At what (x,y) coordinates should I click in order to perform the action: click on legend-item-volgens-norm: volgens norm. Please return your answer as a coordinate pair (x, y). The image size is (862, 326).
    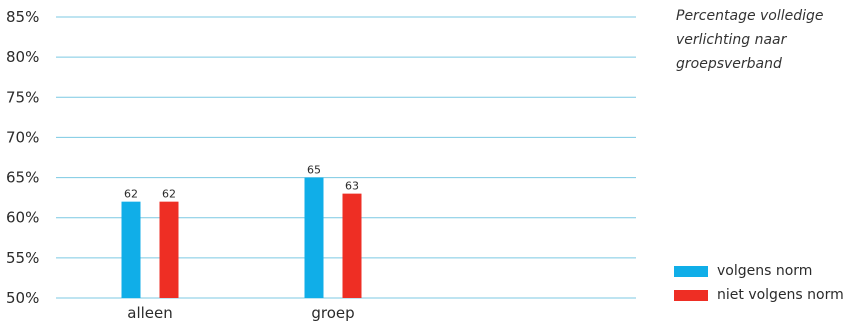
    Looking at the image, I should click on (759, 271).